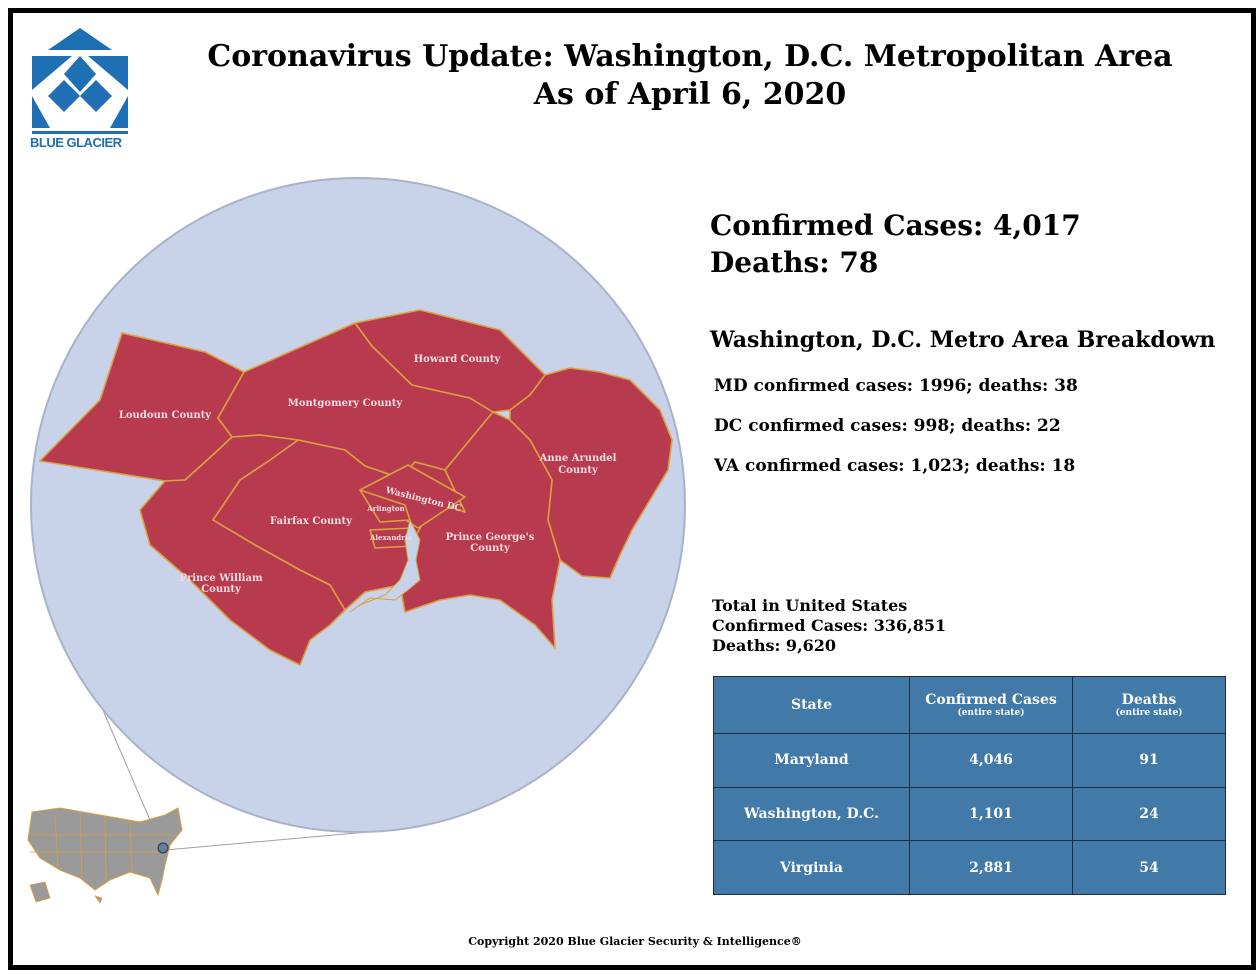  I want to click on label-anne-arundel-1: Anne Arundel, so click(578, 458).